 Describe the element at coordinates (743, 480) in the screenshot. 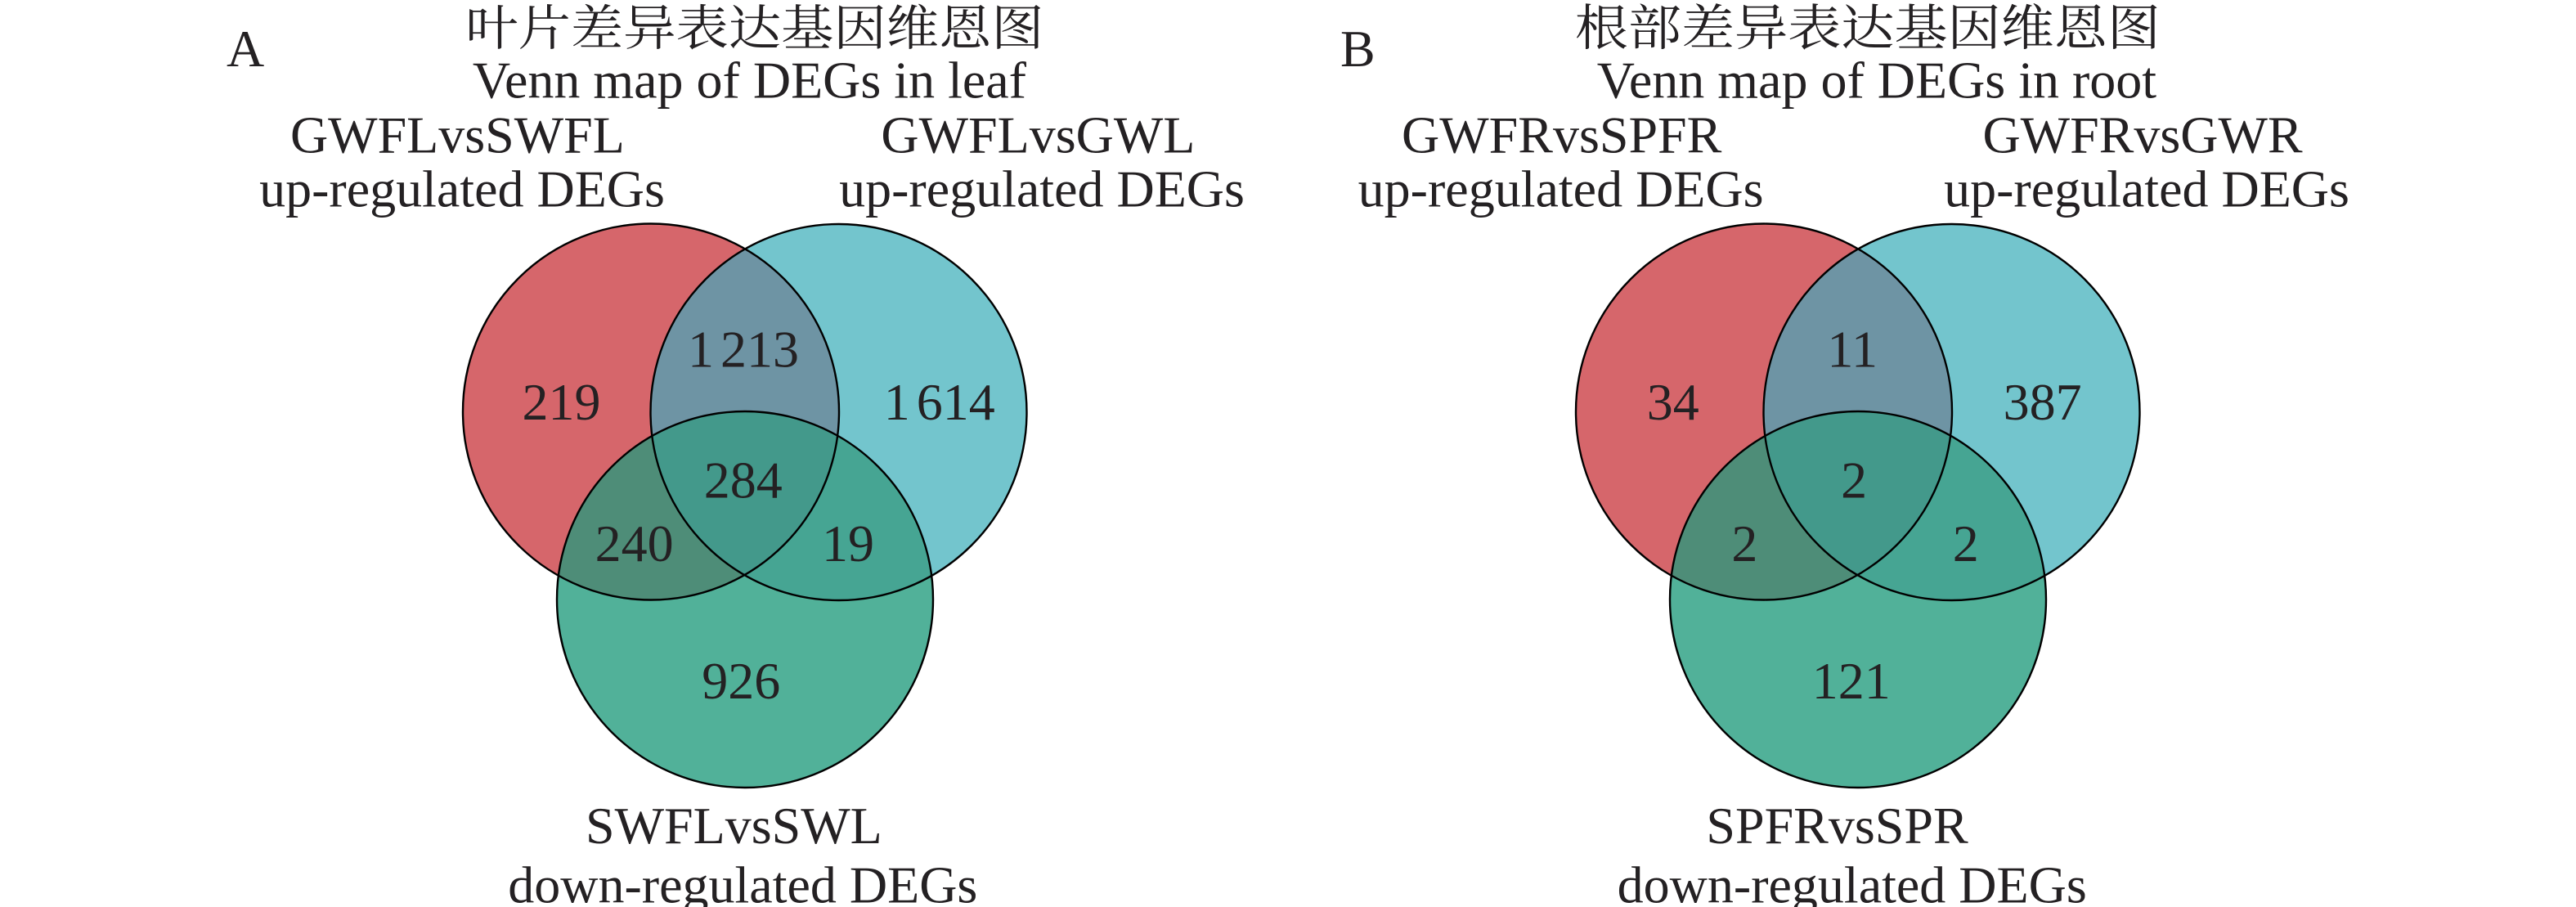

I see `svg-text: 284` at that location.